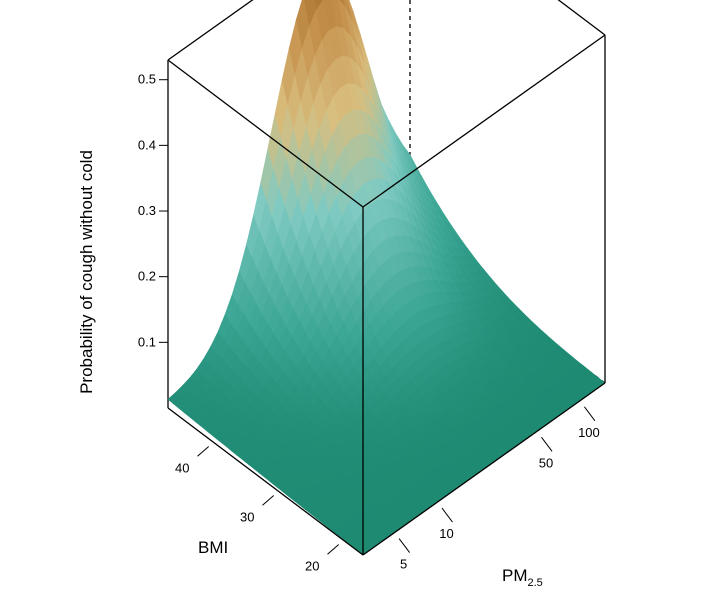  Describe the element at coordinates (589, 432) in the screenshot. I see `x-tick-label-3: 100` at that location.